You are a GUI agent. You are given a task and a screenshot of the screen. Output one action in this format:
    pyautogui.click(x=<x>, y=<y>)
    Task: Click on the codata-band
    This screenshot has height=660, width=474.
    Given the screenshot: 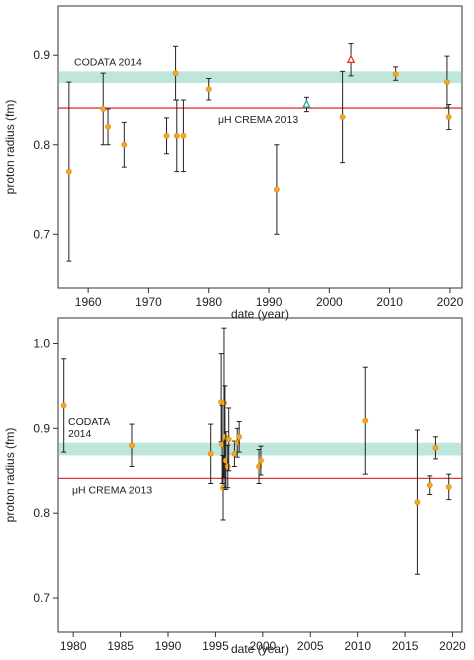 What is the action you would take?
    pyautogui.click(x=260, y=77)
    